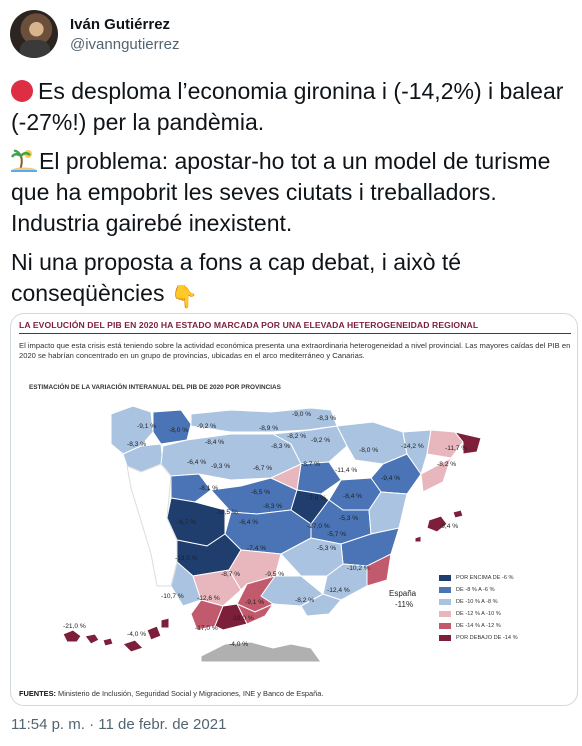 The image size is (582, 746). I want to click on province-value-label: -8,1 %, so click(208, 488).